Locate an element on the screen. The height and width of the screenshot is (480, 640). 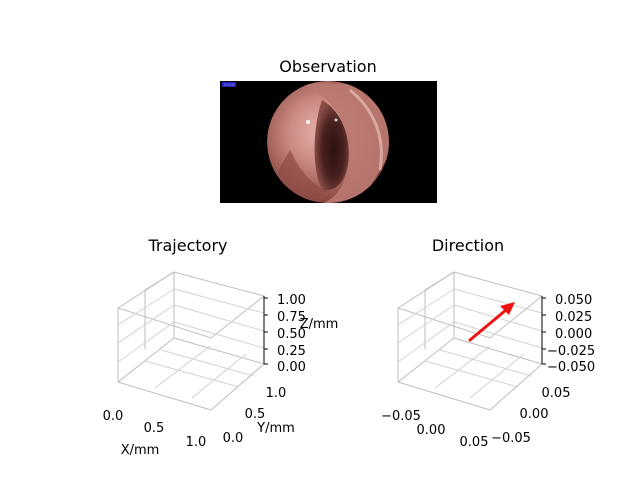
direction-y-tick: −0.05 is located at coordinates (511, 438).